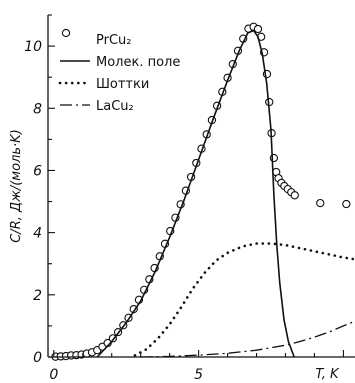 The width and height of the screenshot is (355, 383). I want to click on legend-label: PrCu₂, so click(113, 40).